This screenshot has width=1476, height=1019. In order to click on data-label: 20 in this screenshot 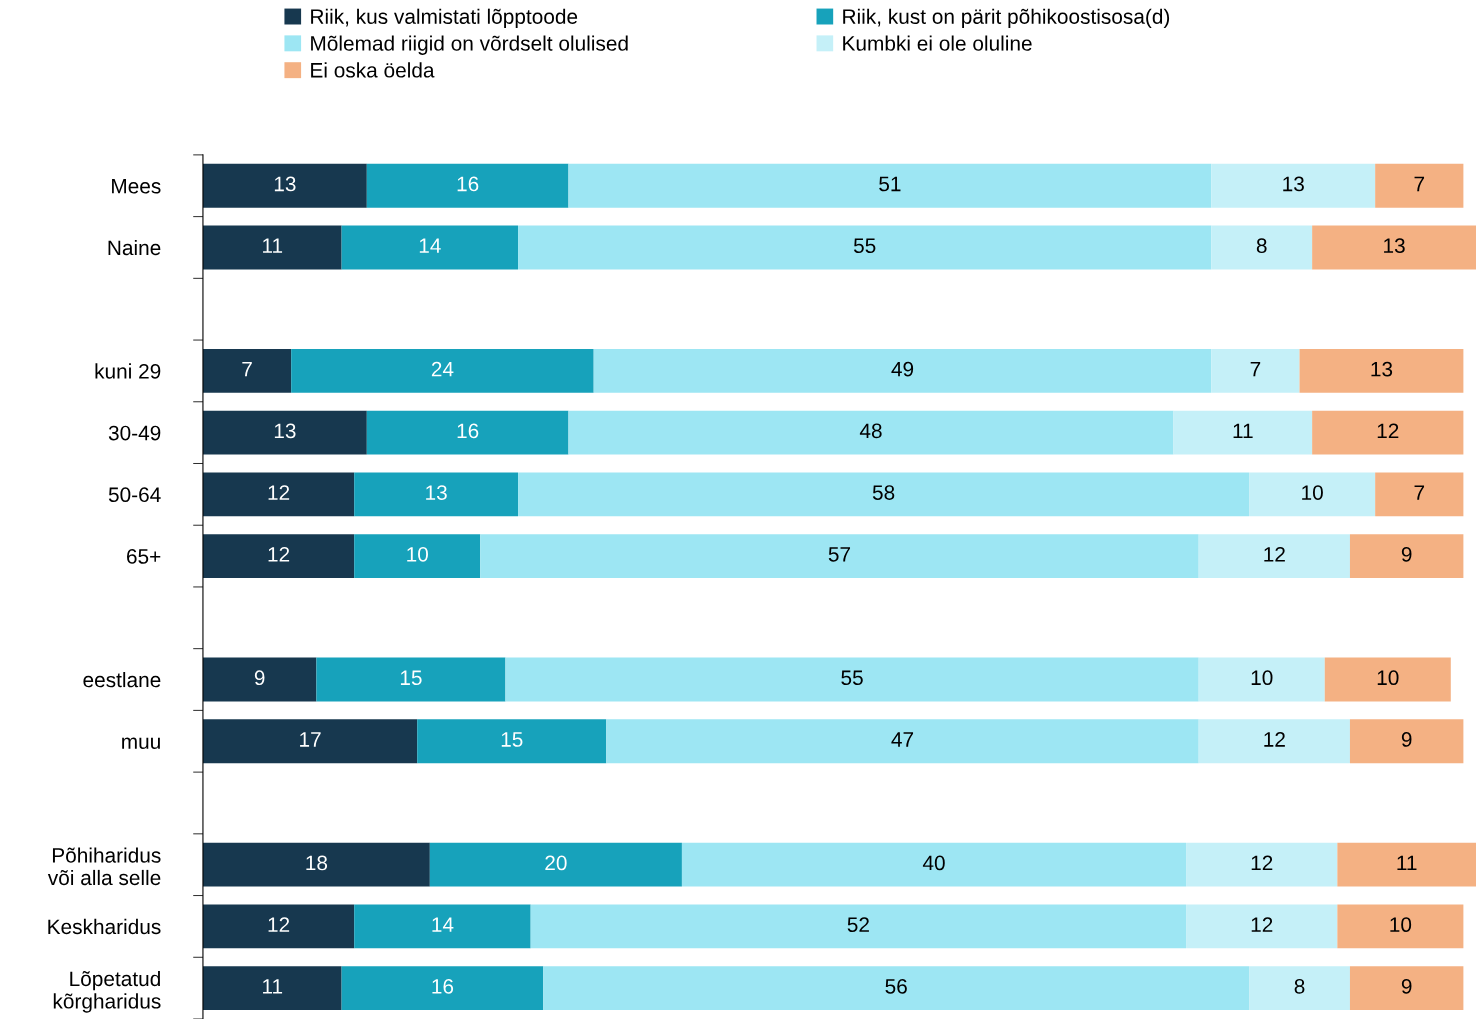, I will do `click(556, 863)`.